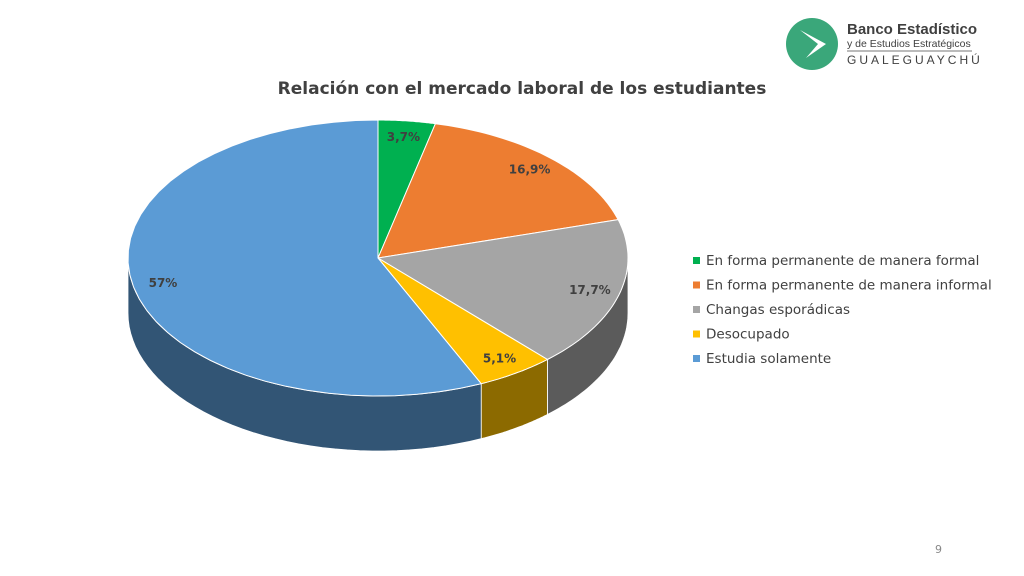 The width and height of the screenshot is (1024, 576). What do you see at coordinates (938, 549) in the screenshot?
I see `slide-number: 9` at bounding box center [938, 549].